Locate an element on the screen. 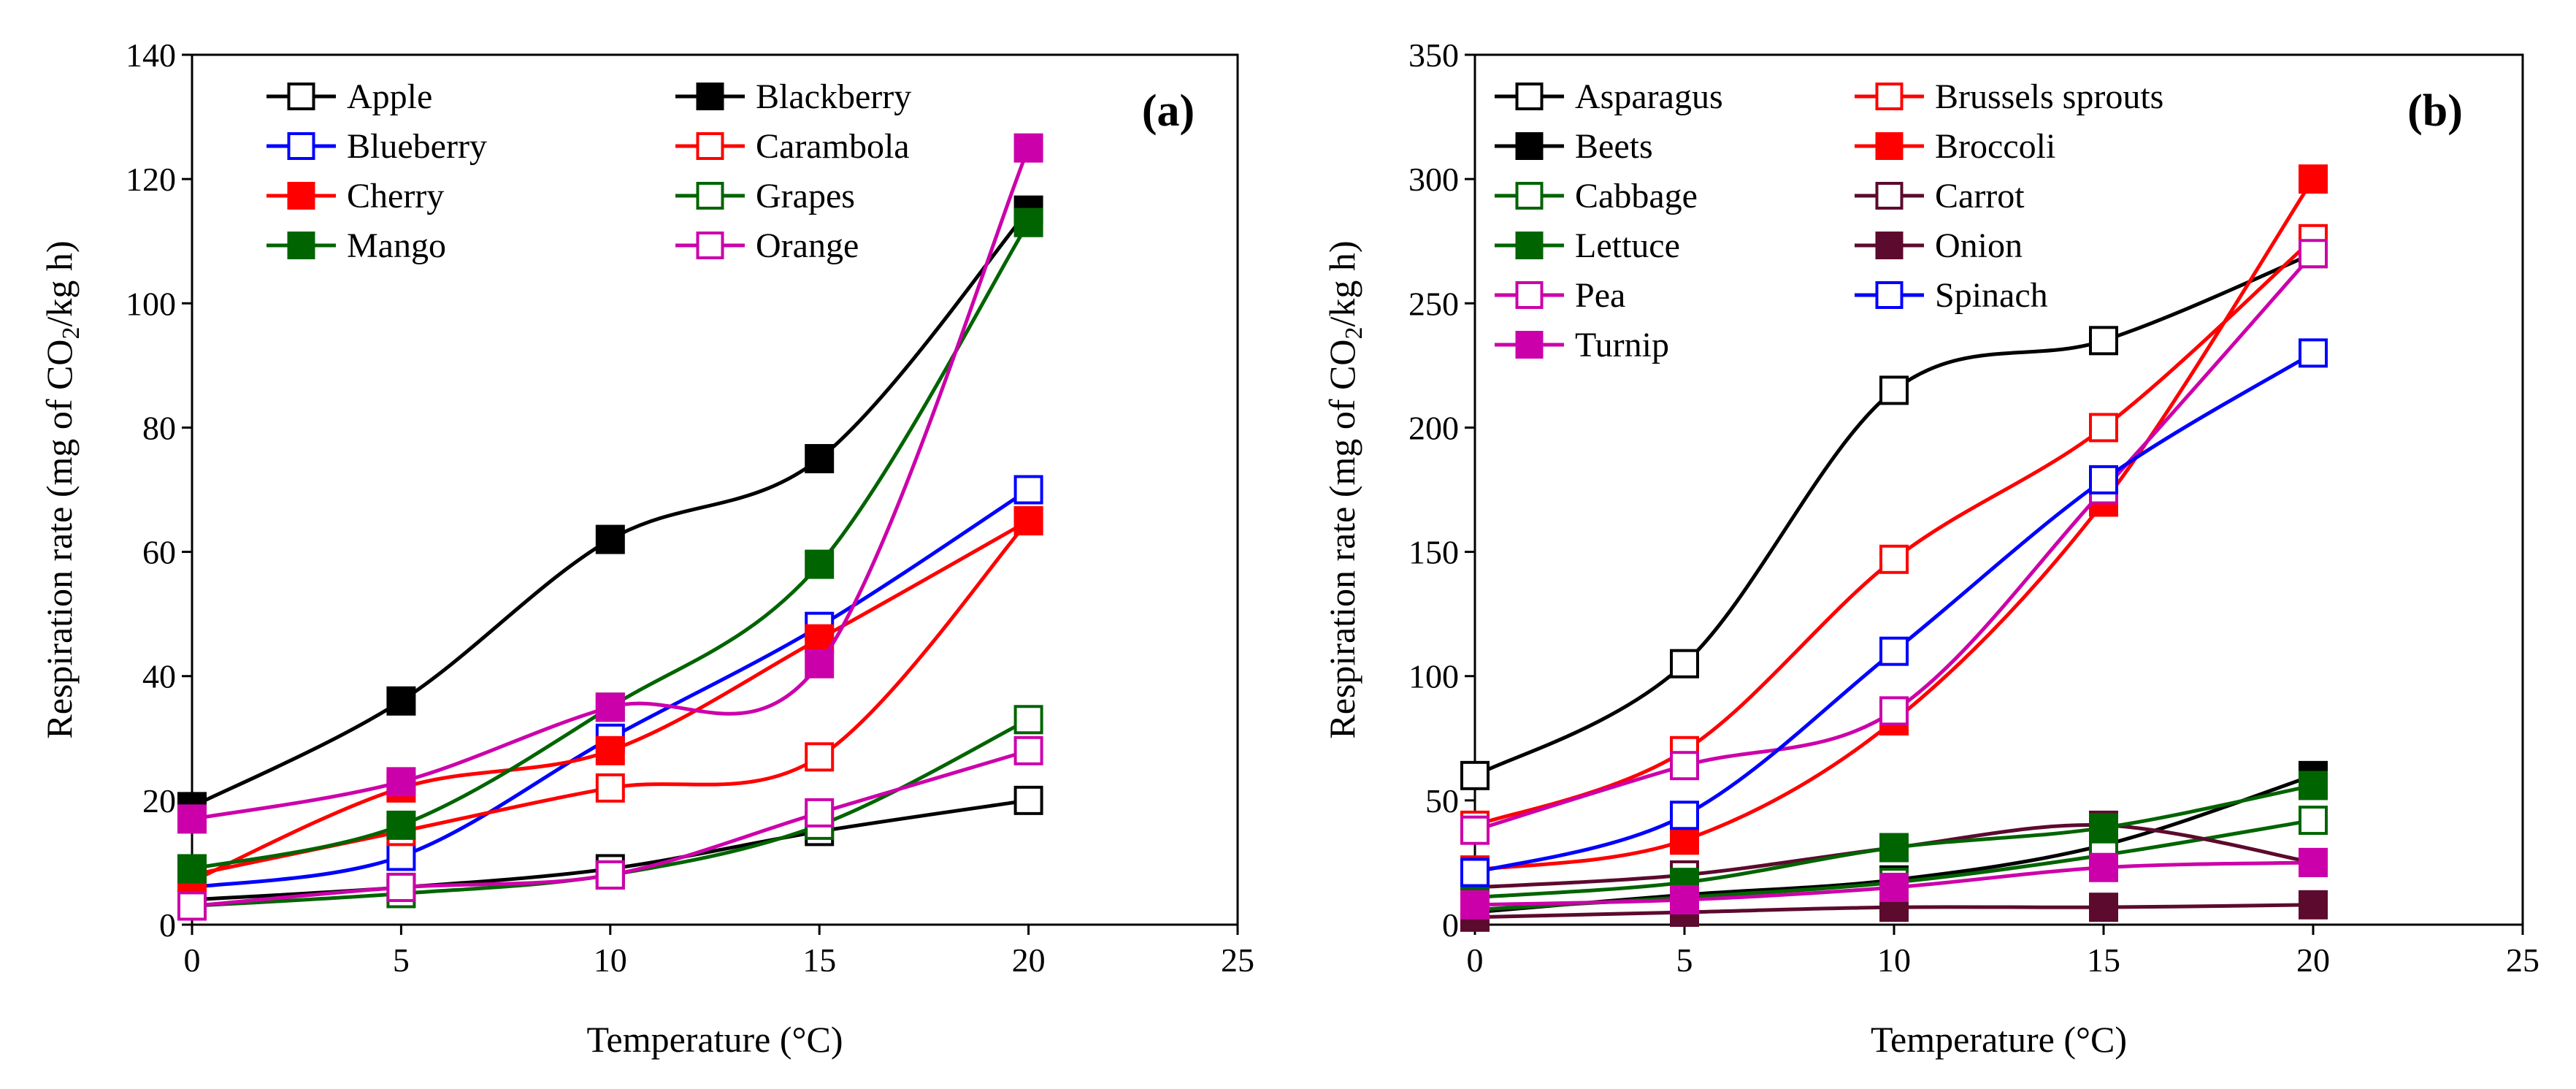 This screenshot has height=1089, width=2576. x-tick-label: 20 is located at coordinates (1029, 960).